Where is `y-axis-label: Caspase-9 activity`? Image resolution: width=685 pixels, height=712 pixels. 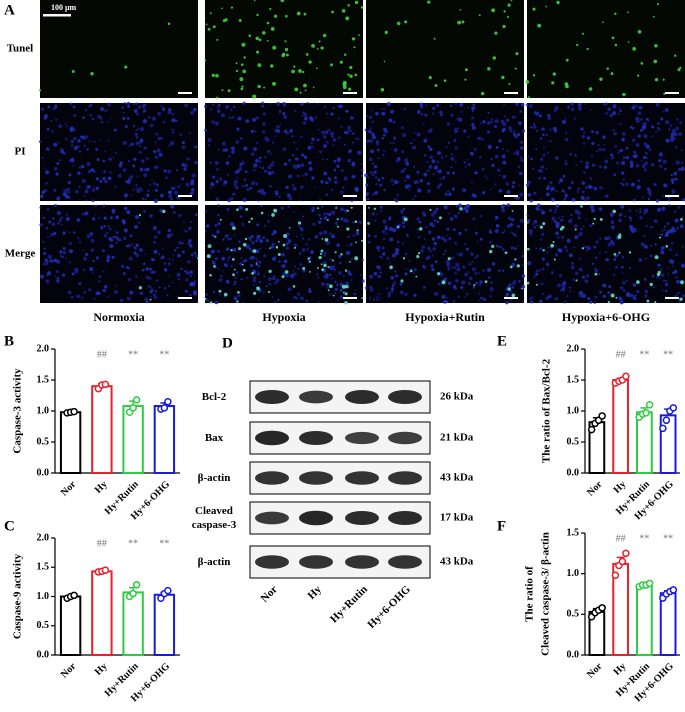 y-axis-label: Caspase-9 activity is located at coordinates (18, 596).